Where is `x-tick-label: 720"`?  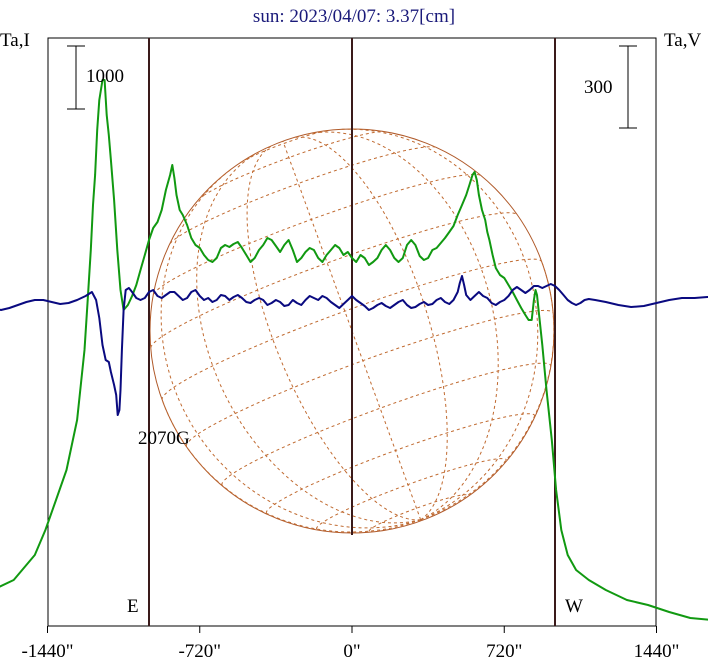 x-tick-label: 720" is located at coordinates (504, 651).